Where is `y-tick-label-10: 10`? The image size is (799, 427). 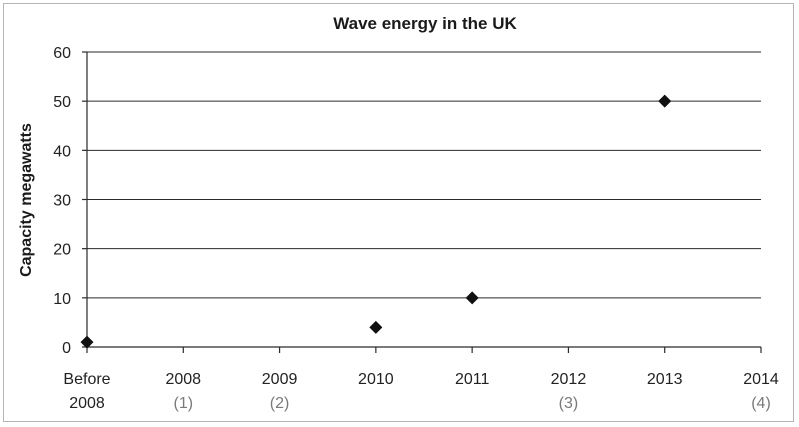
y-tick-label-10: 10 is located at coordinates (62, 299).